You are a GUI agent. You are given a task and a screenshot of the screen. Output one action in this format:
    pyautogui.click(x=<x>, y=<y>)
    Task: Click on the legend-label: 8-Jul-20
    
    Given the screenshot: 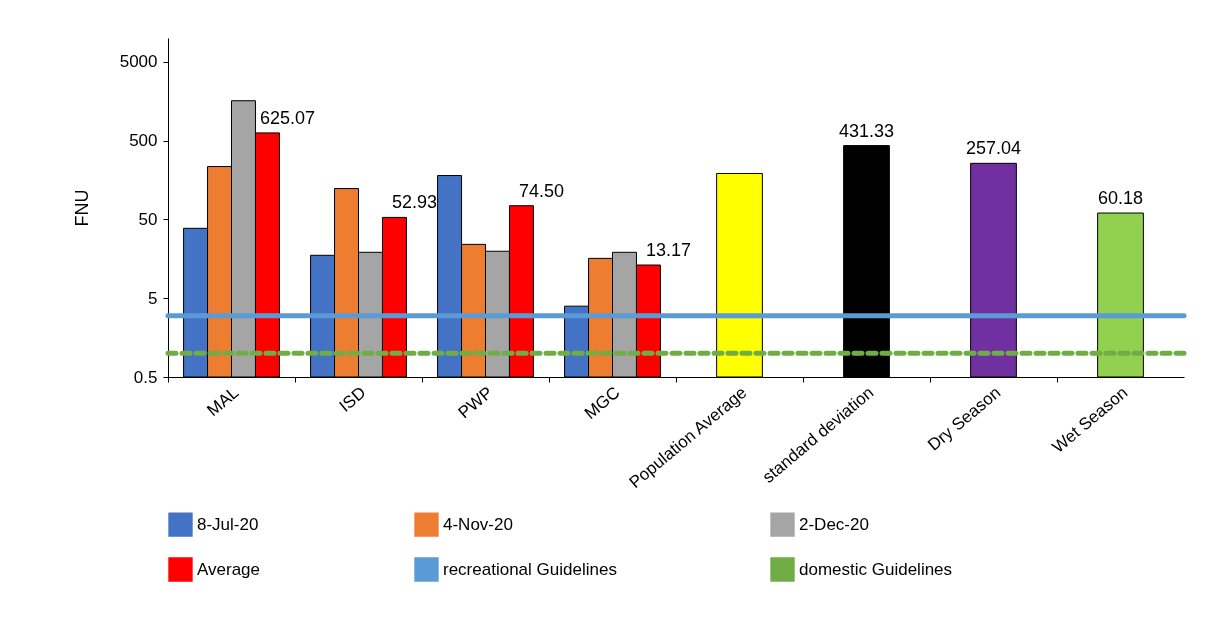 What is the action you would take?
    pyautogui.click(x=228, y=524)
    